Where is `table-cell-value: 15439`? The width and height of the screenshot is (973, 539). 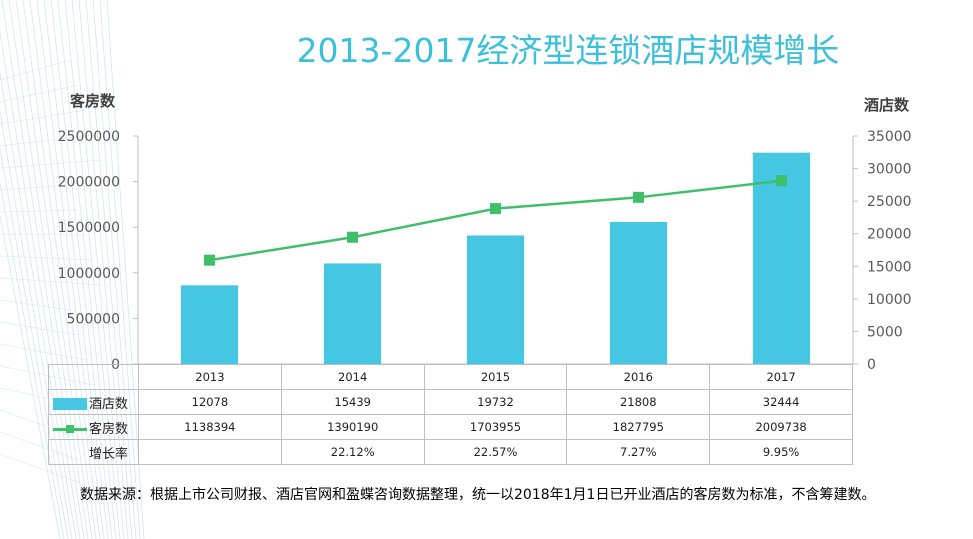
table-cell-value: 15439 is located at coordinates (352, 402).